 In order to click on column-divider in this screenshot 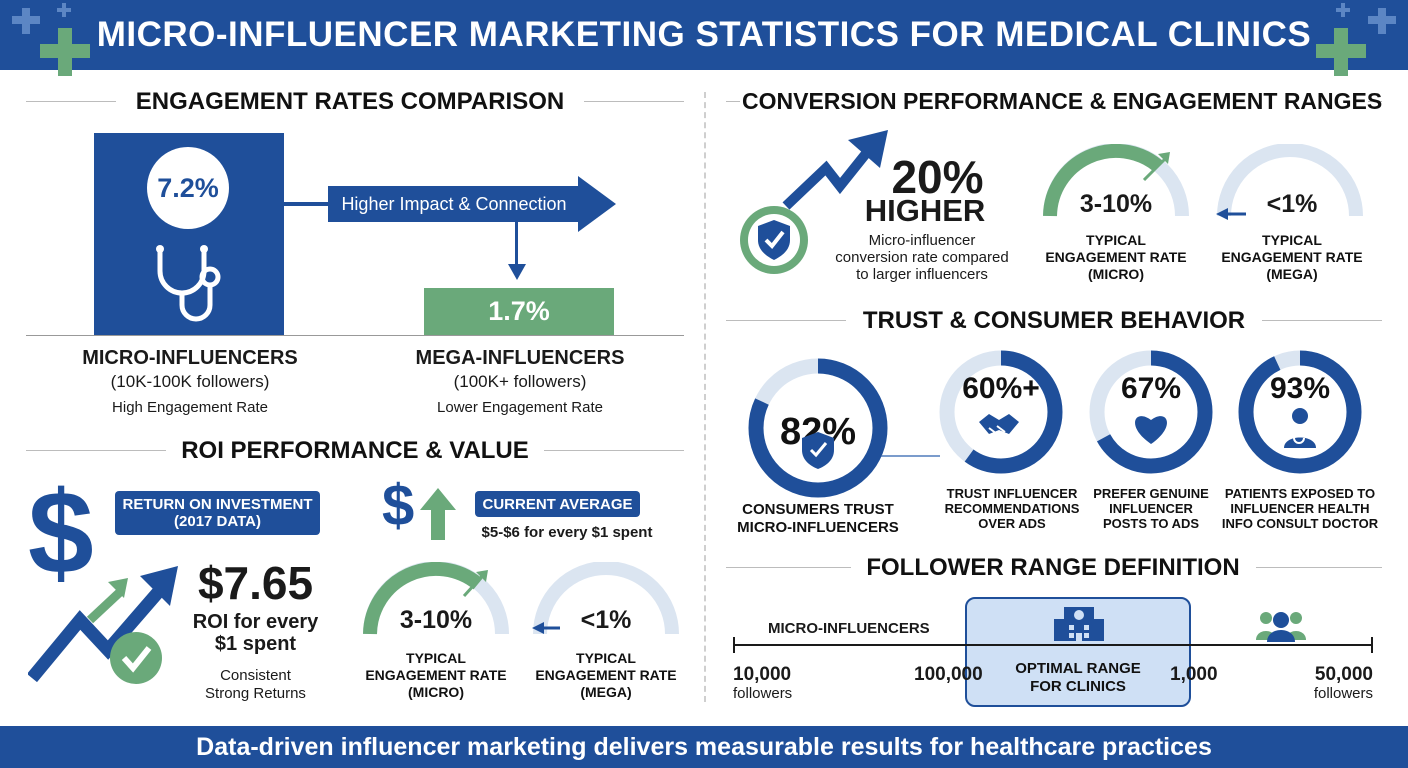, I will do `click(705, 397)`.